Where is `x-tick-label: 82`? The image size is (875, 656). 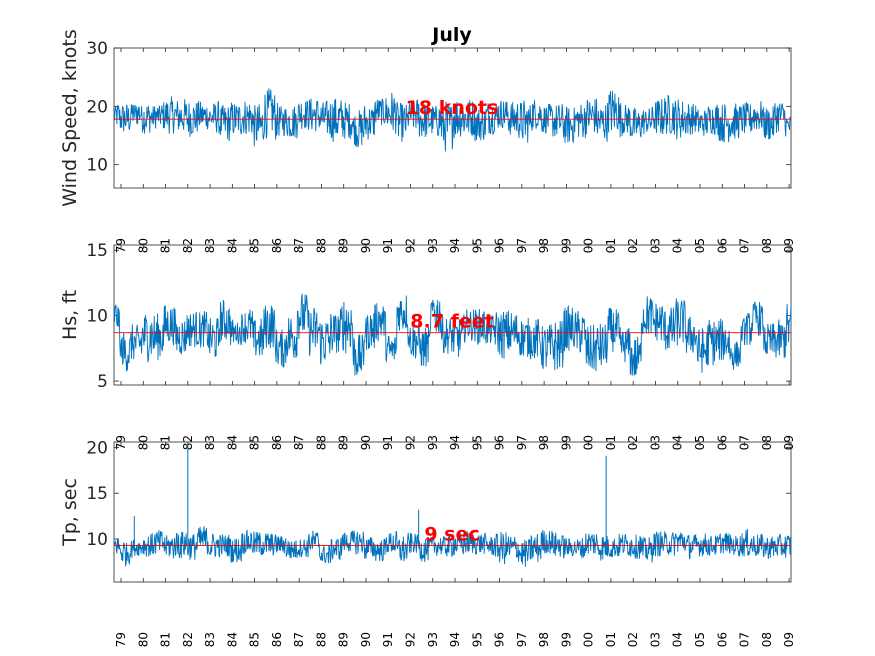
x-tick-label: 82 is located at coordinates (188, 639).